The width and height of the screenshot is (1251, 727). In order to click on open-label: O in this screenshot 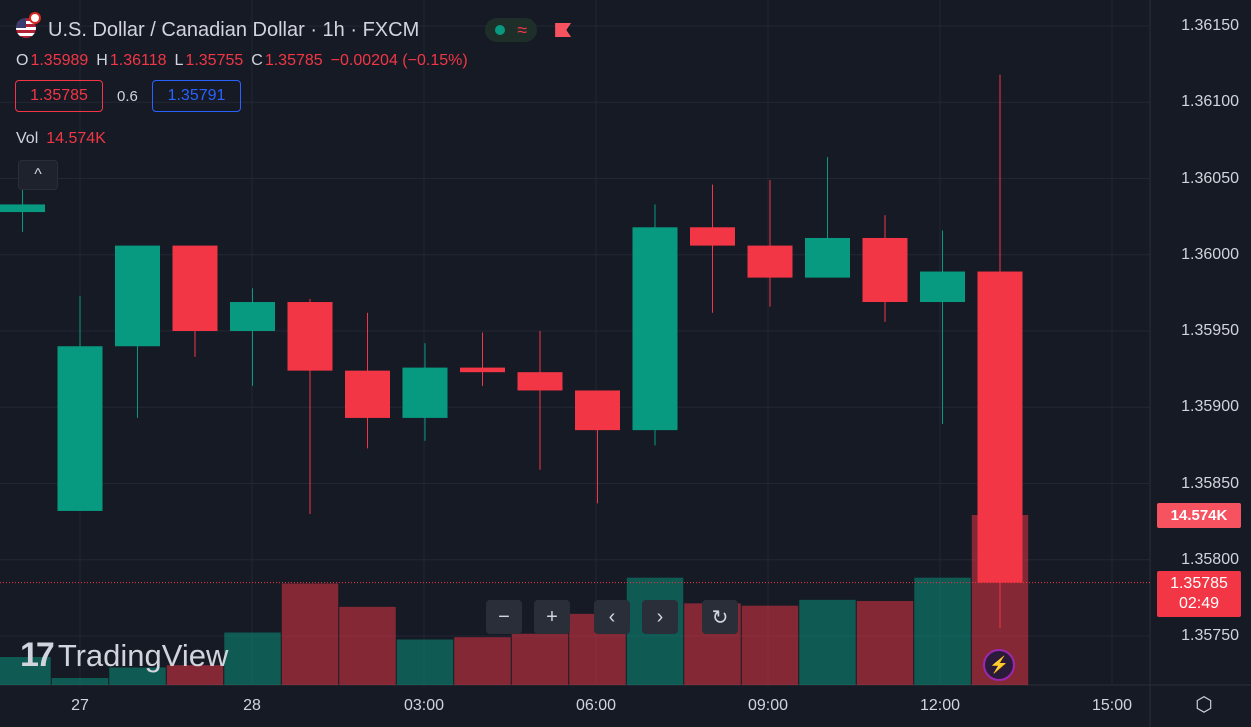, I will do `click(22, 60)`.